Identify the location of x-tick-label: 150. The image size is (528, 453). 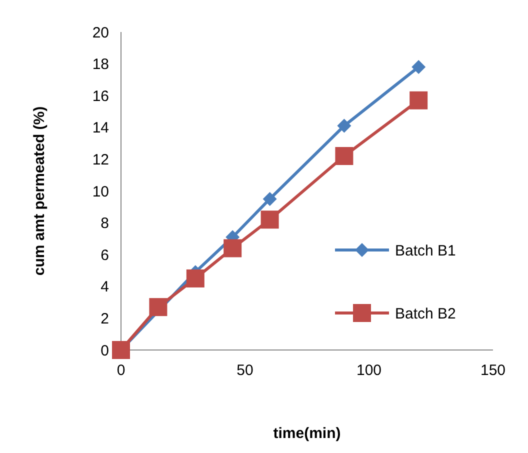
(493, 370).